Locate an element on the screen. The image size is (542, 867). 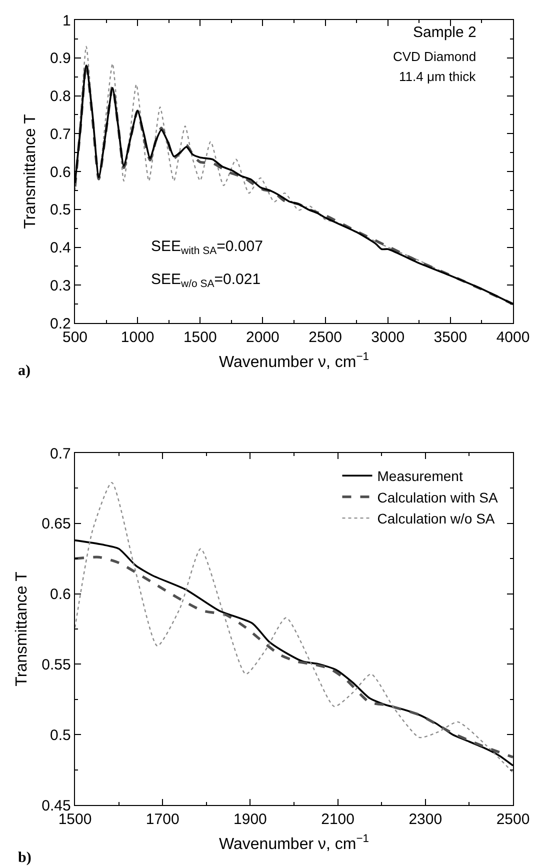
text: a) is located at coordinates (24, 371).